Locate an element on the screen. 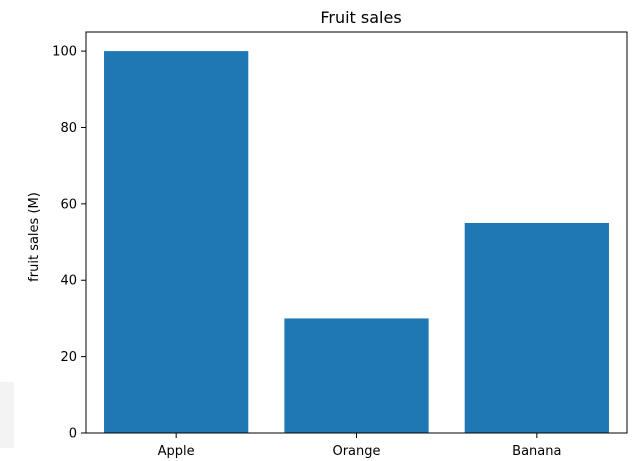 This screenshot has width=636, height=461. y-tick-label: 100 is located at coordinates (64, 52).